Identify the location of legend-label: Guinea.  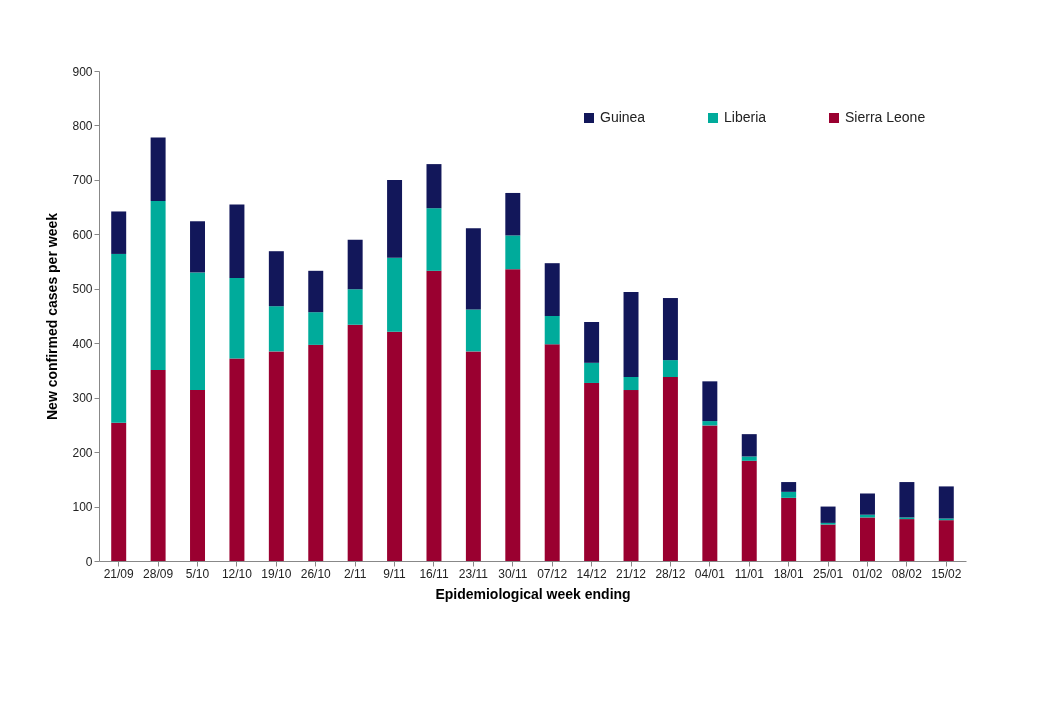
(623, 117).